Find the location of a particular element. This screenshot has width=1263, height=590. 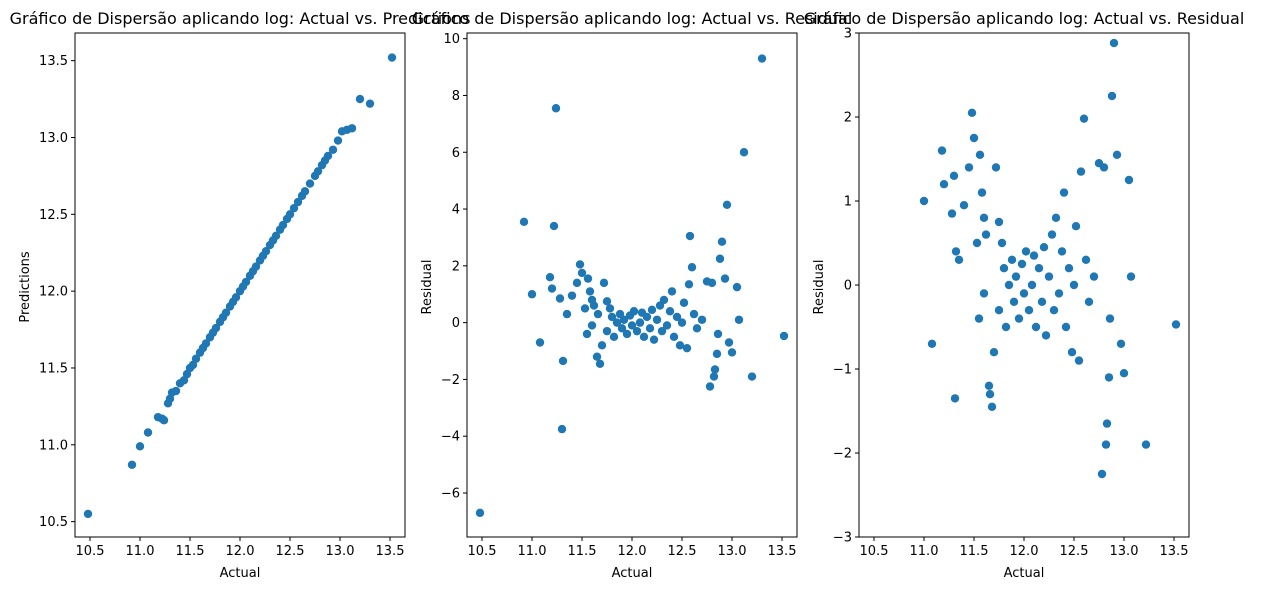

x-tick-label: 11.5 is located at coordinates (582, 551).